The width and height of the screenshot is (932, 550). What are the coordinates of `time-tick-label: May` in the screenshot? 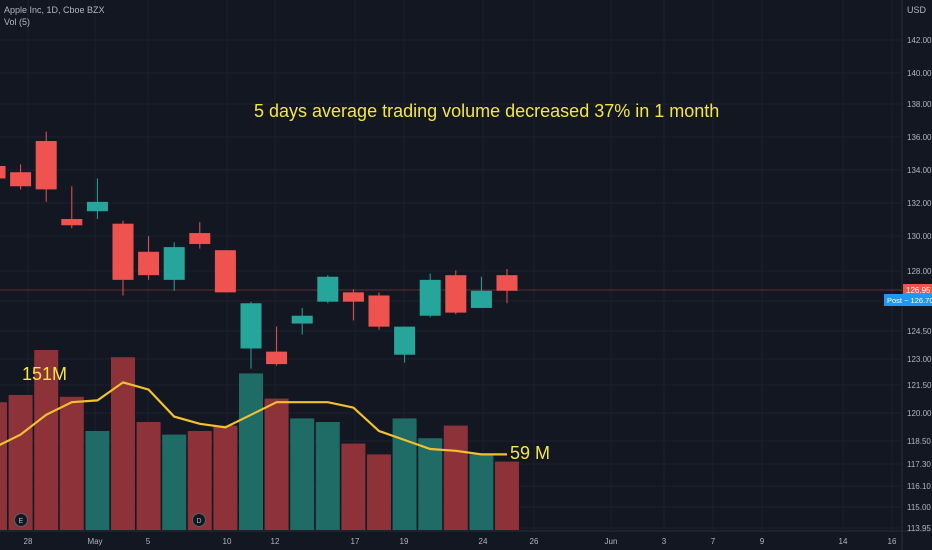 It's located at (94, 541).